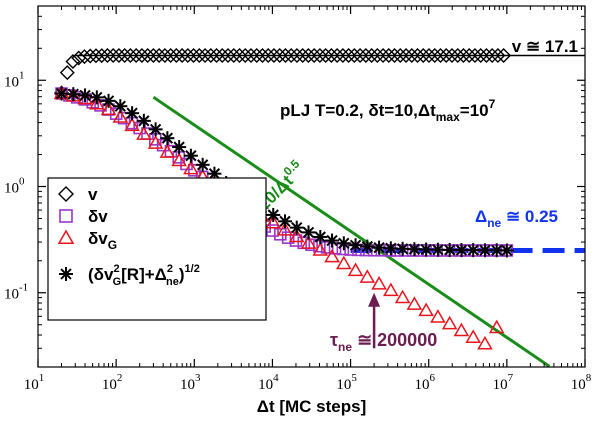 The width and height of the screenshot is (600, 421). Describe the element at coordinates (16, 292) in the screenshot. I see `y-tick-label-0: 10⁻¹` at that location.